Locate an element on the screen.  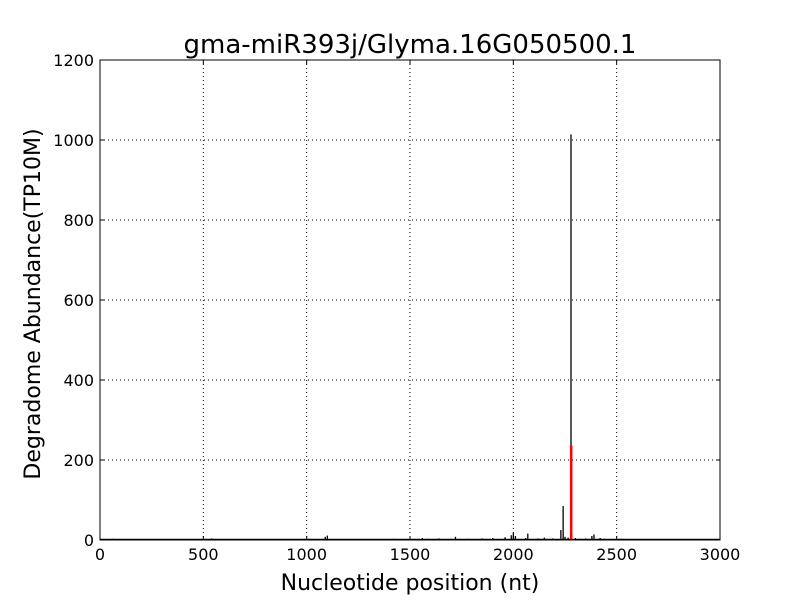
y-axis-label: Degradome Abundance(TP10M) is located at coordinates (33, 303).